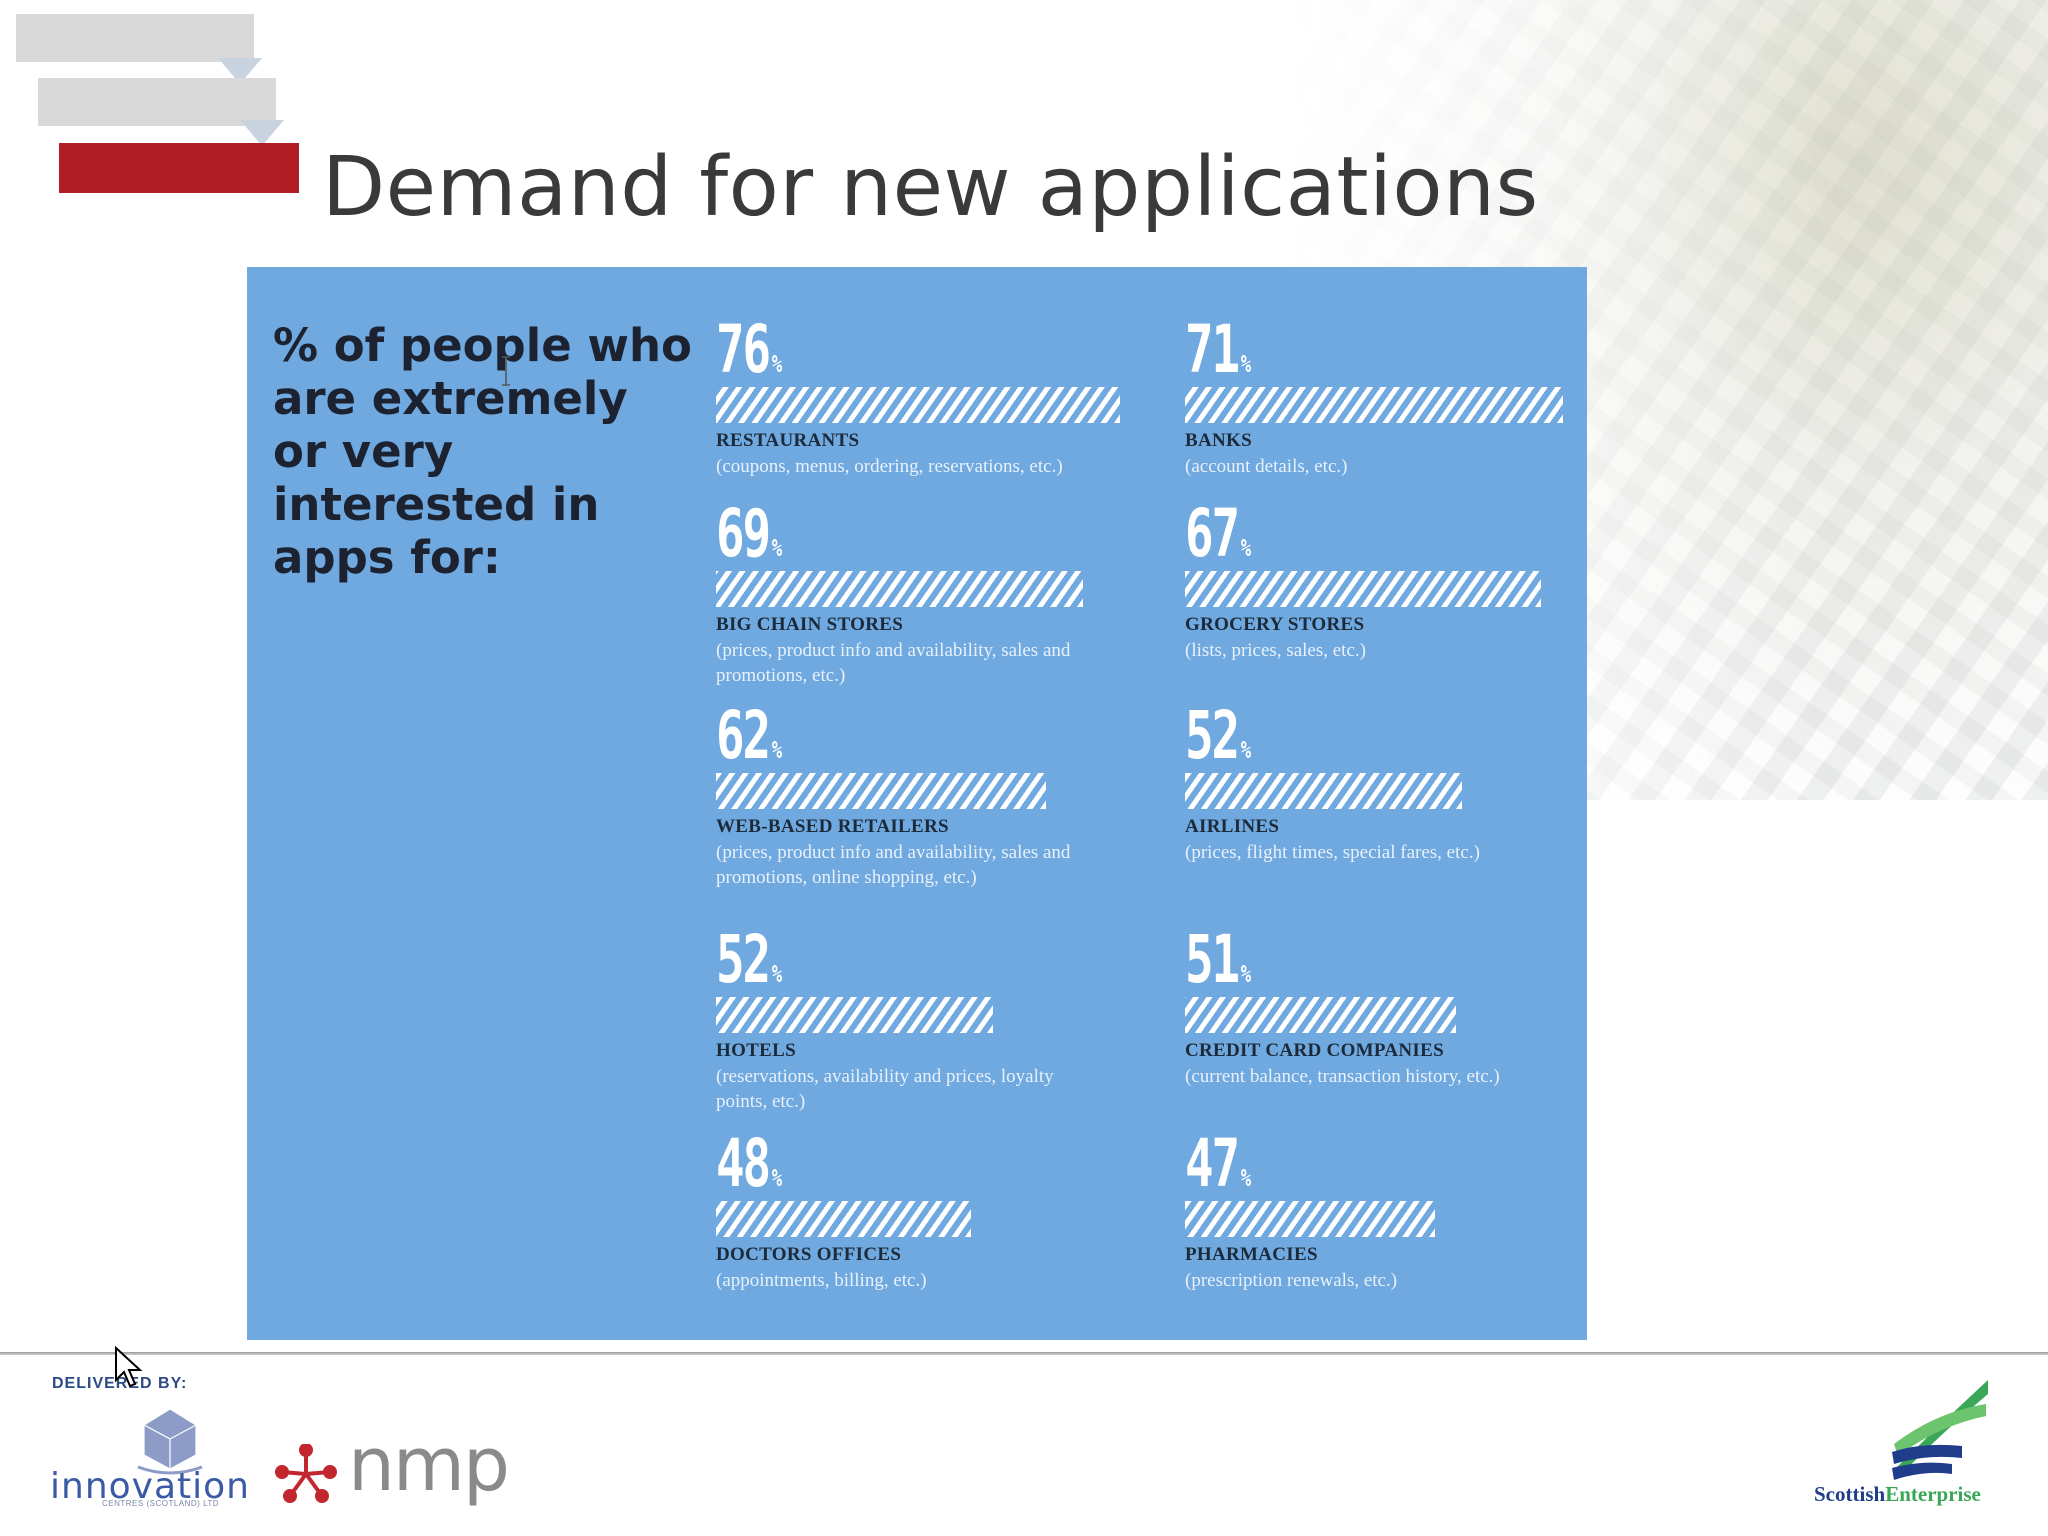 This screenshot has height=1536, width=2048. What do you see at coordinates (821, 1280) in the screenshot?
I see `category-description: (appointments, billing, etc.)` at bounding box center [821, 1280].